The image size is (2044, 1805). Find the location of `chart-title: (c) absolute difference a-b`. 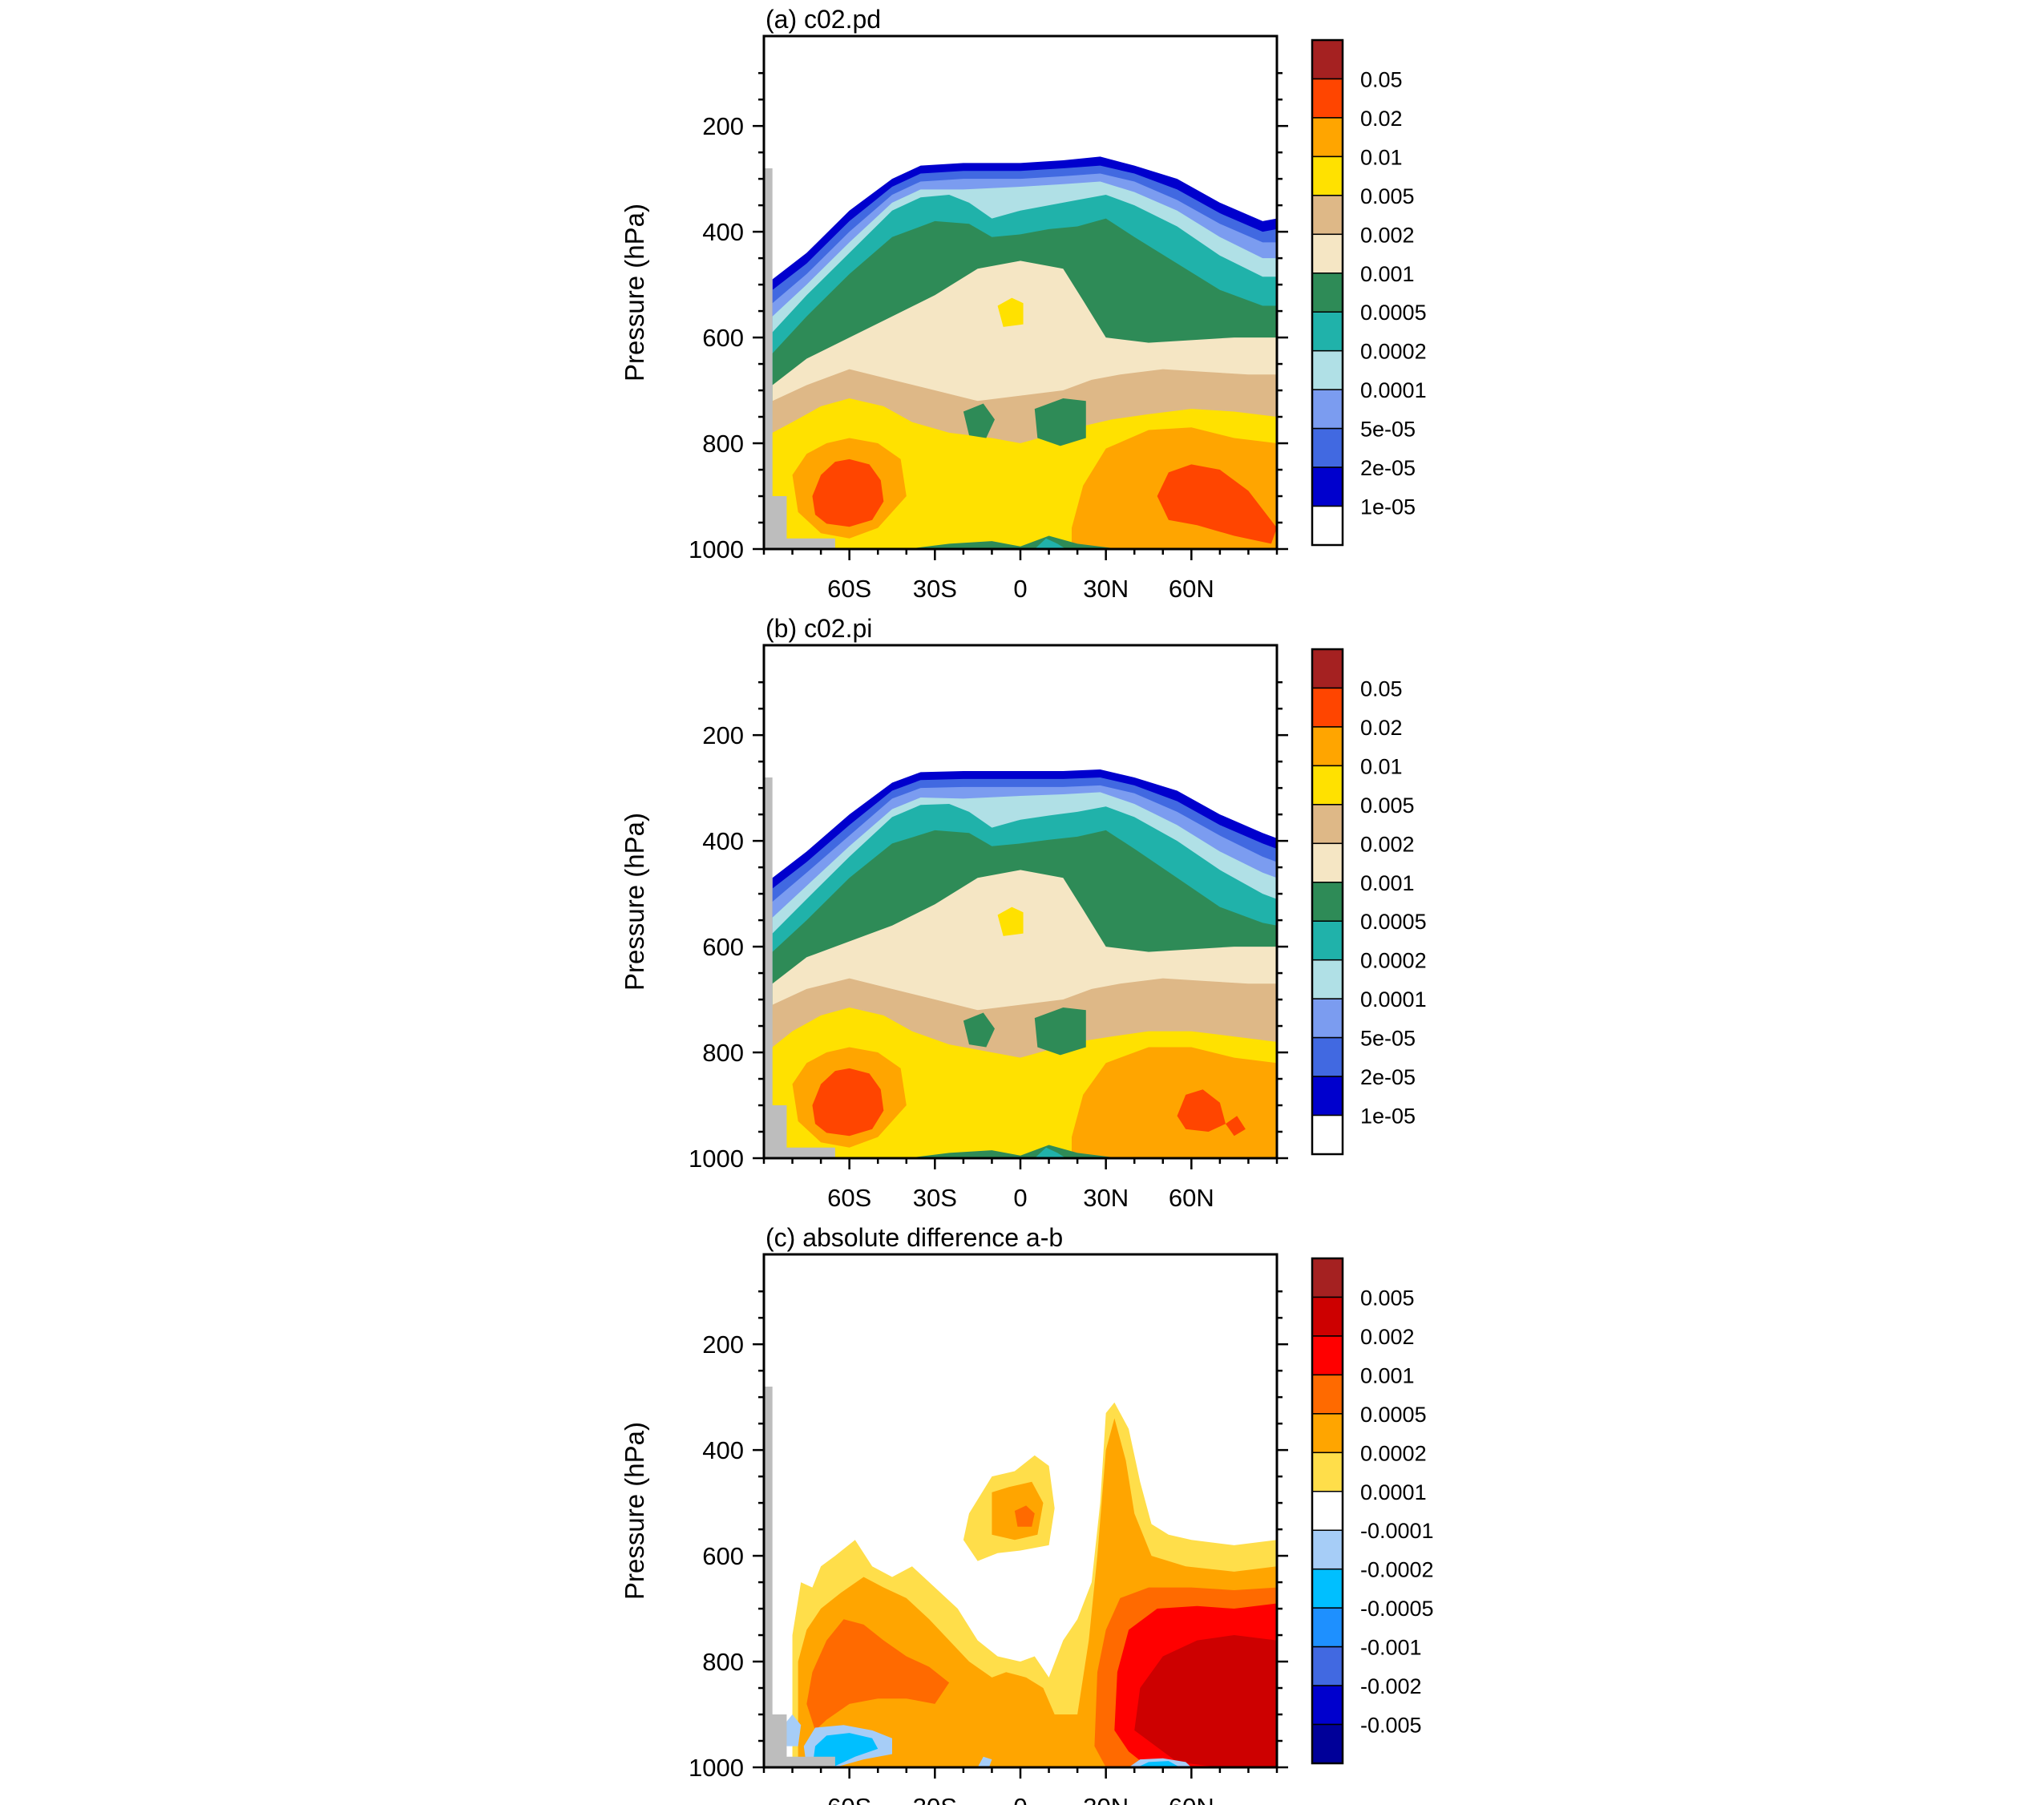

chart-title: (c) absolute difference a-b is located at coordinates (914, 1237).